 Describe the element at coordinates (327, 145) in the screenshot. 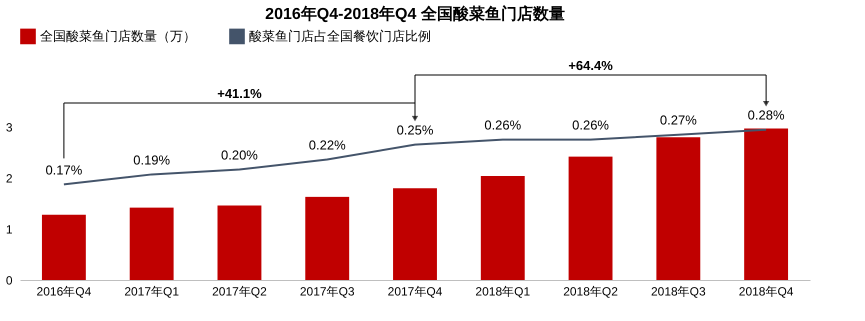

I see `data-label: 0.22%` at that location.